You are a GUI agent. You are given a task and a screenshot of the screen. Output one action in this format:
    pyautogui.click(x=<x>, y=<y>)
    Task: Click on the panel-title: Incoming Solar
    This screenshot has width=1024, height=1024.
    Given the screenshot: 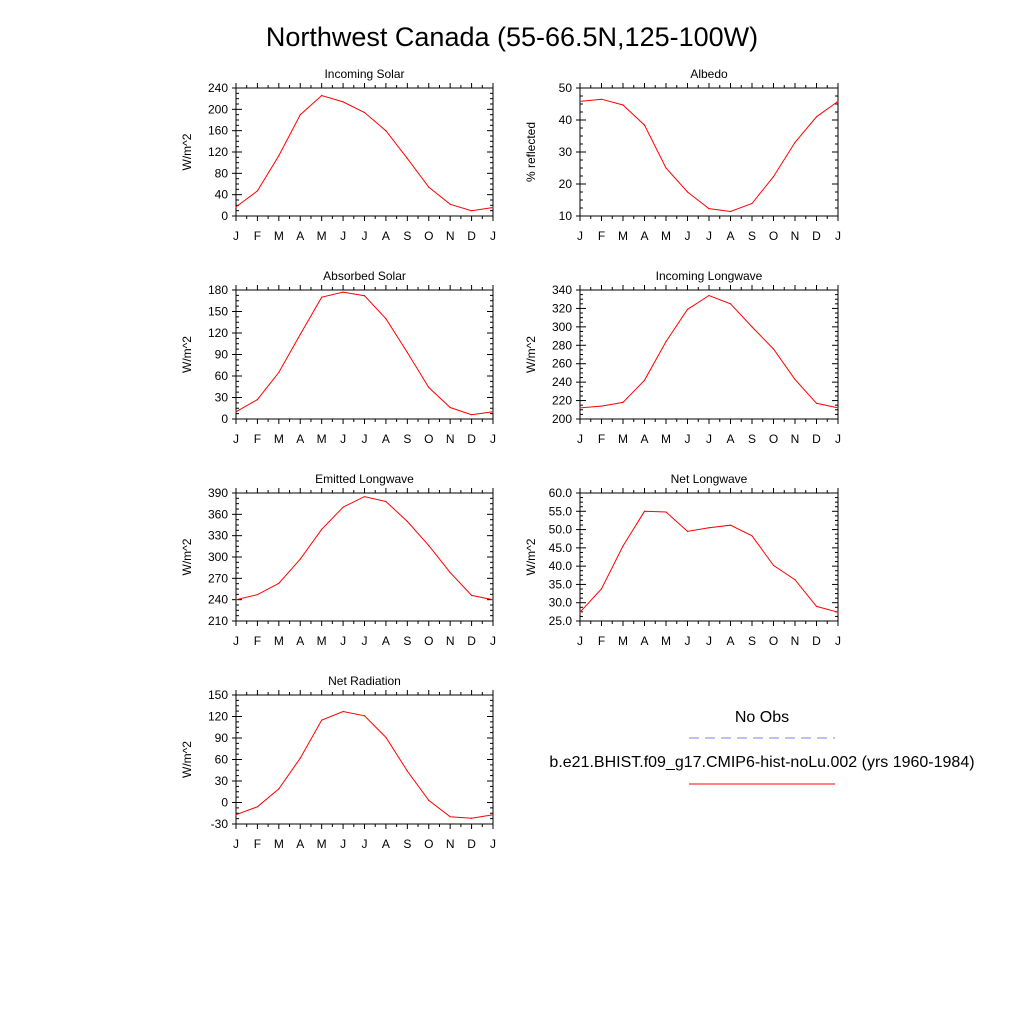 What is the action you would take?
    pyautogui.click(x=364, y=74)
    